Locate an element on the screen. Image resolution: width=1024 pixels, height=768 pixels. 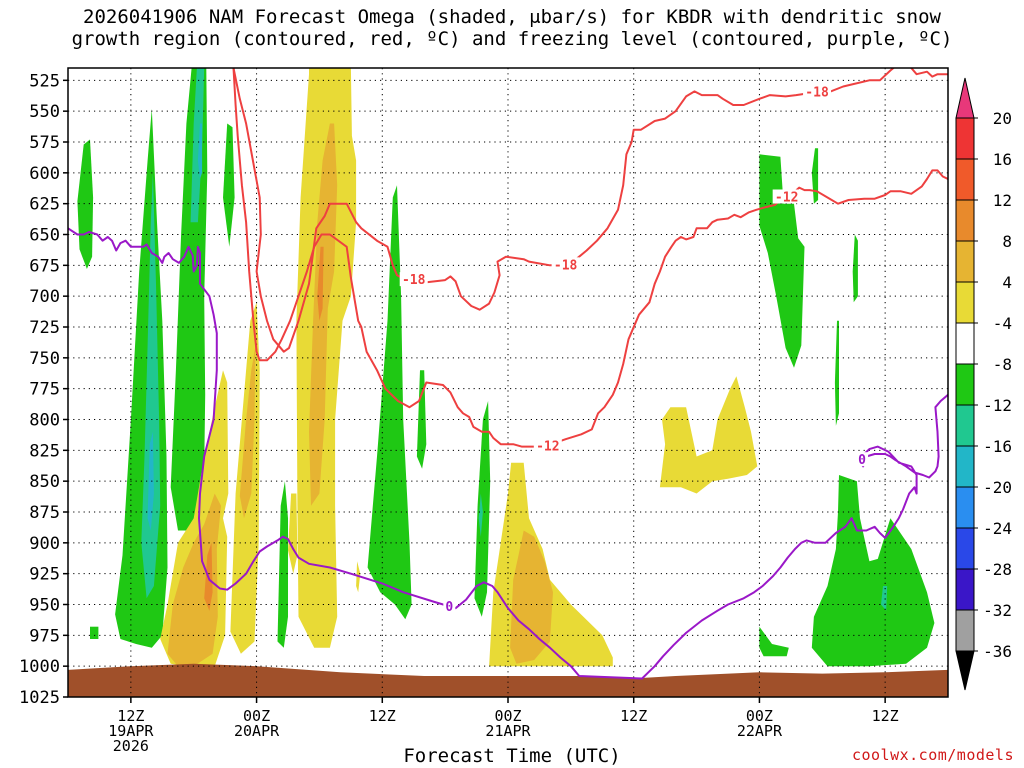
y-tick-label: 725 is located at coordinates (44, 328).